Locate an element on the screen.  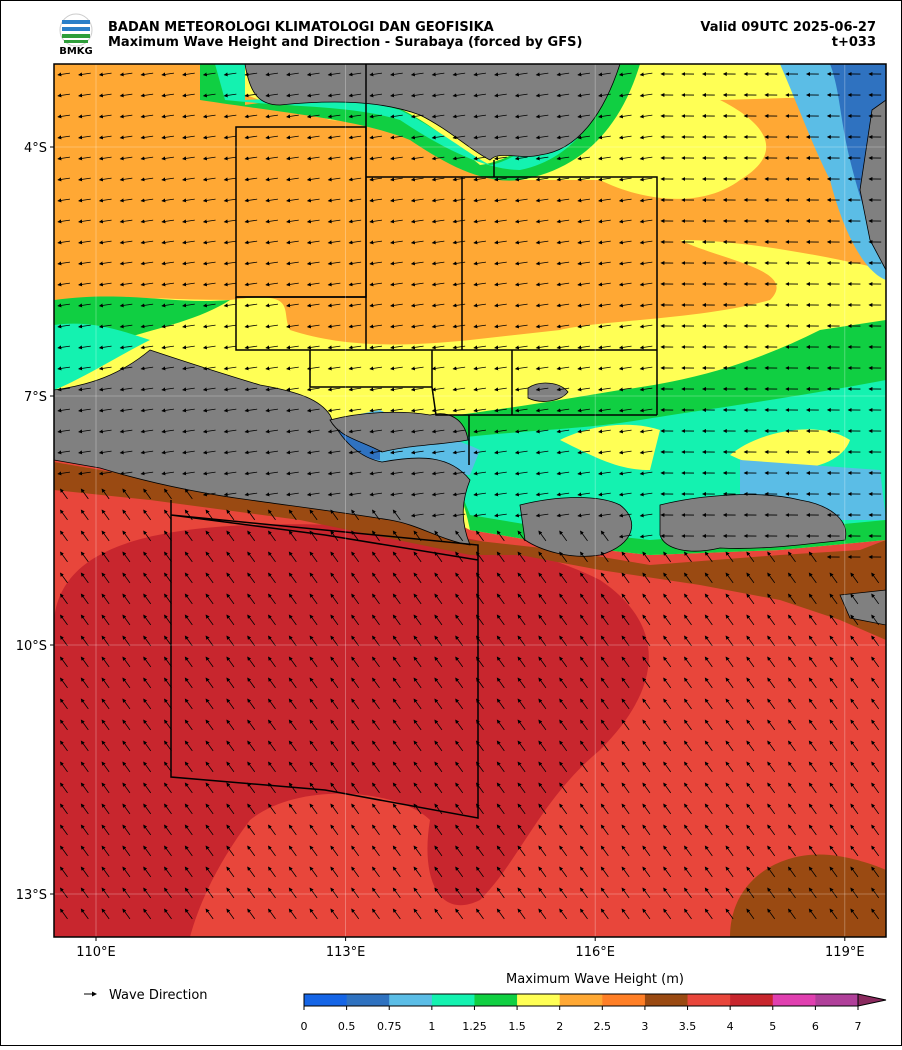
logo: BMKG is located at coordinates (76, 35).